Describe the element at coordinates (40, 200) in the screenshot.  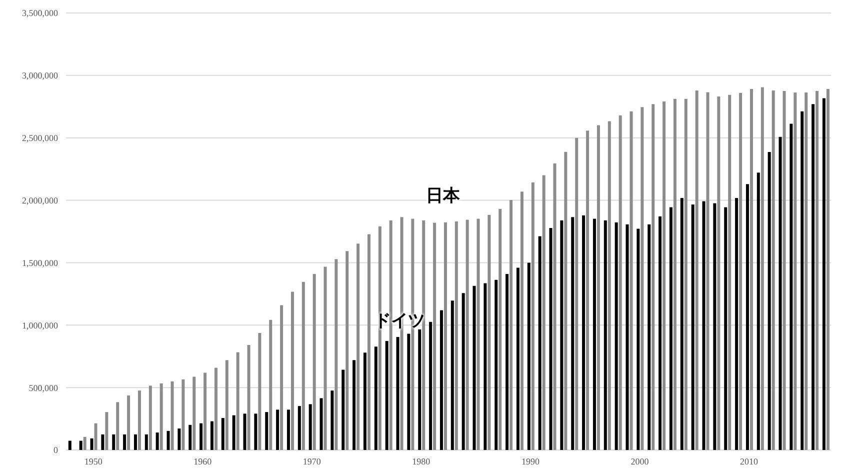
I see `y-tick-label: 2,000,000` at that location.